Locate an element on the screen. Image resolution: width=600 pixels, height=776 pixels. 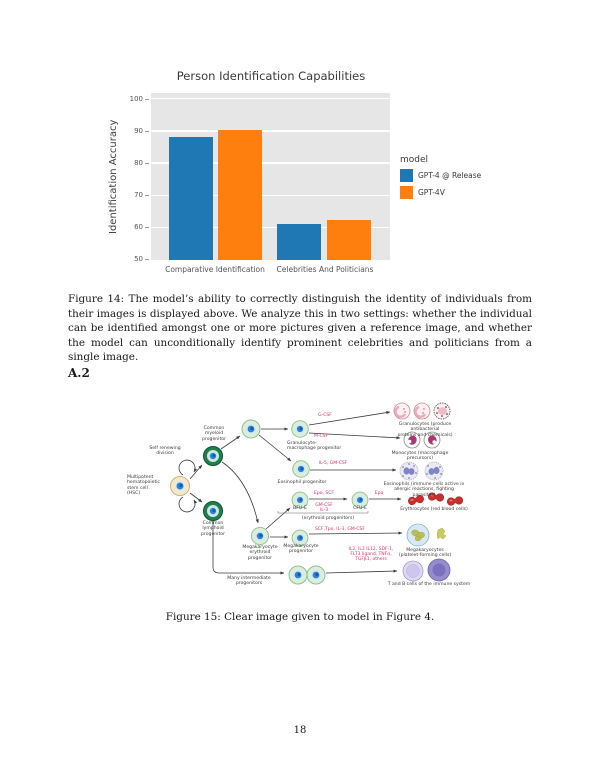
y-tick: 70 is located at coordinates (135, 195).